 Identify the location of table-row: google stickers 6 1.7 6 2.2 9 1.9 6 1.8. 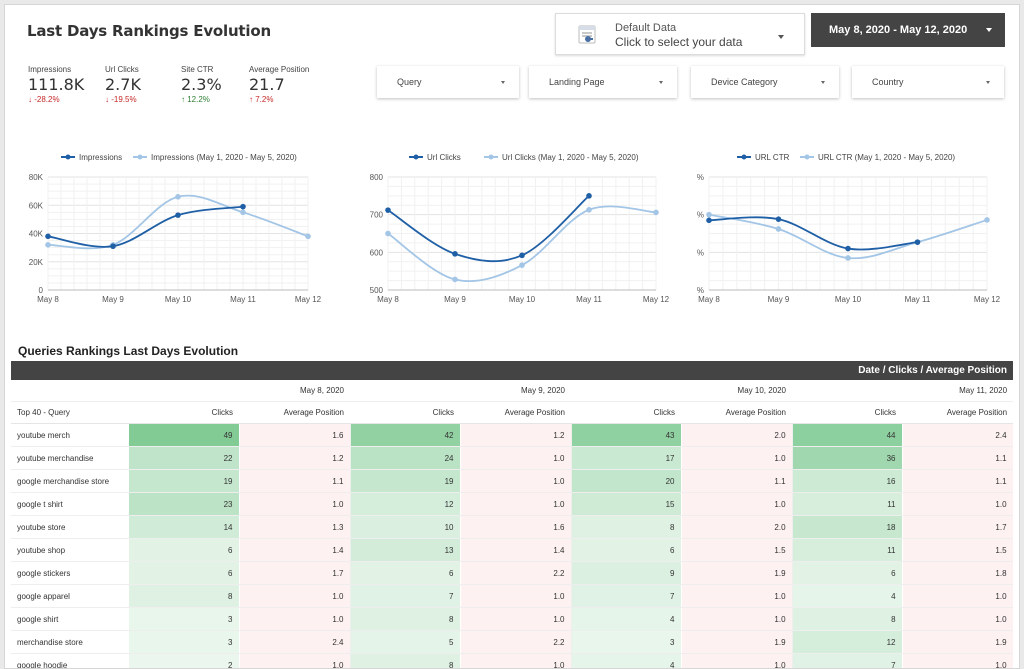
(512, 573).